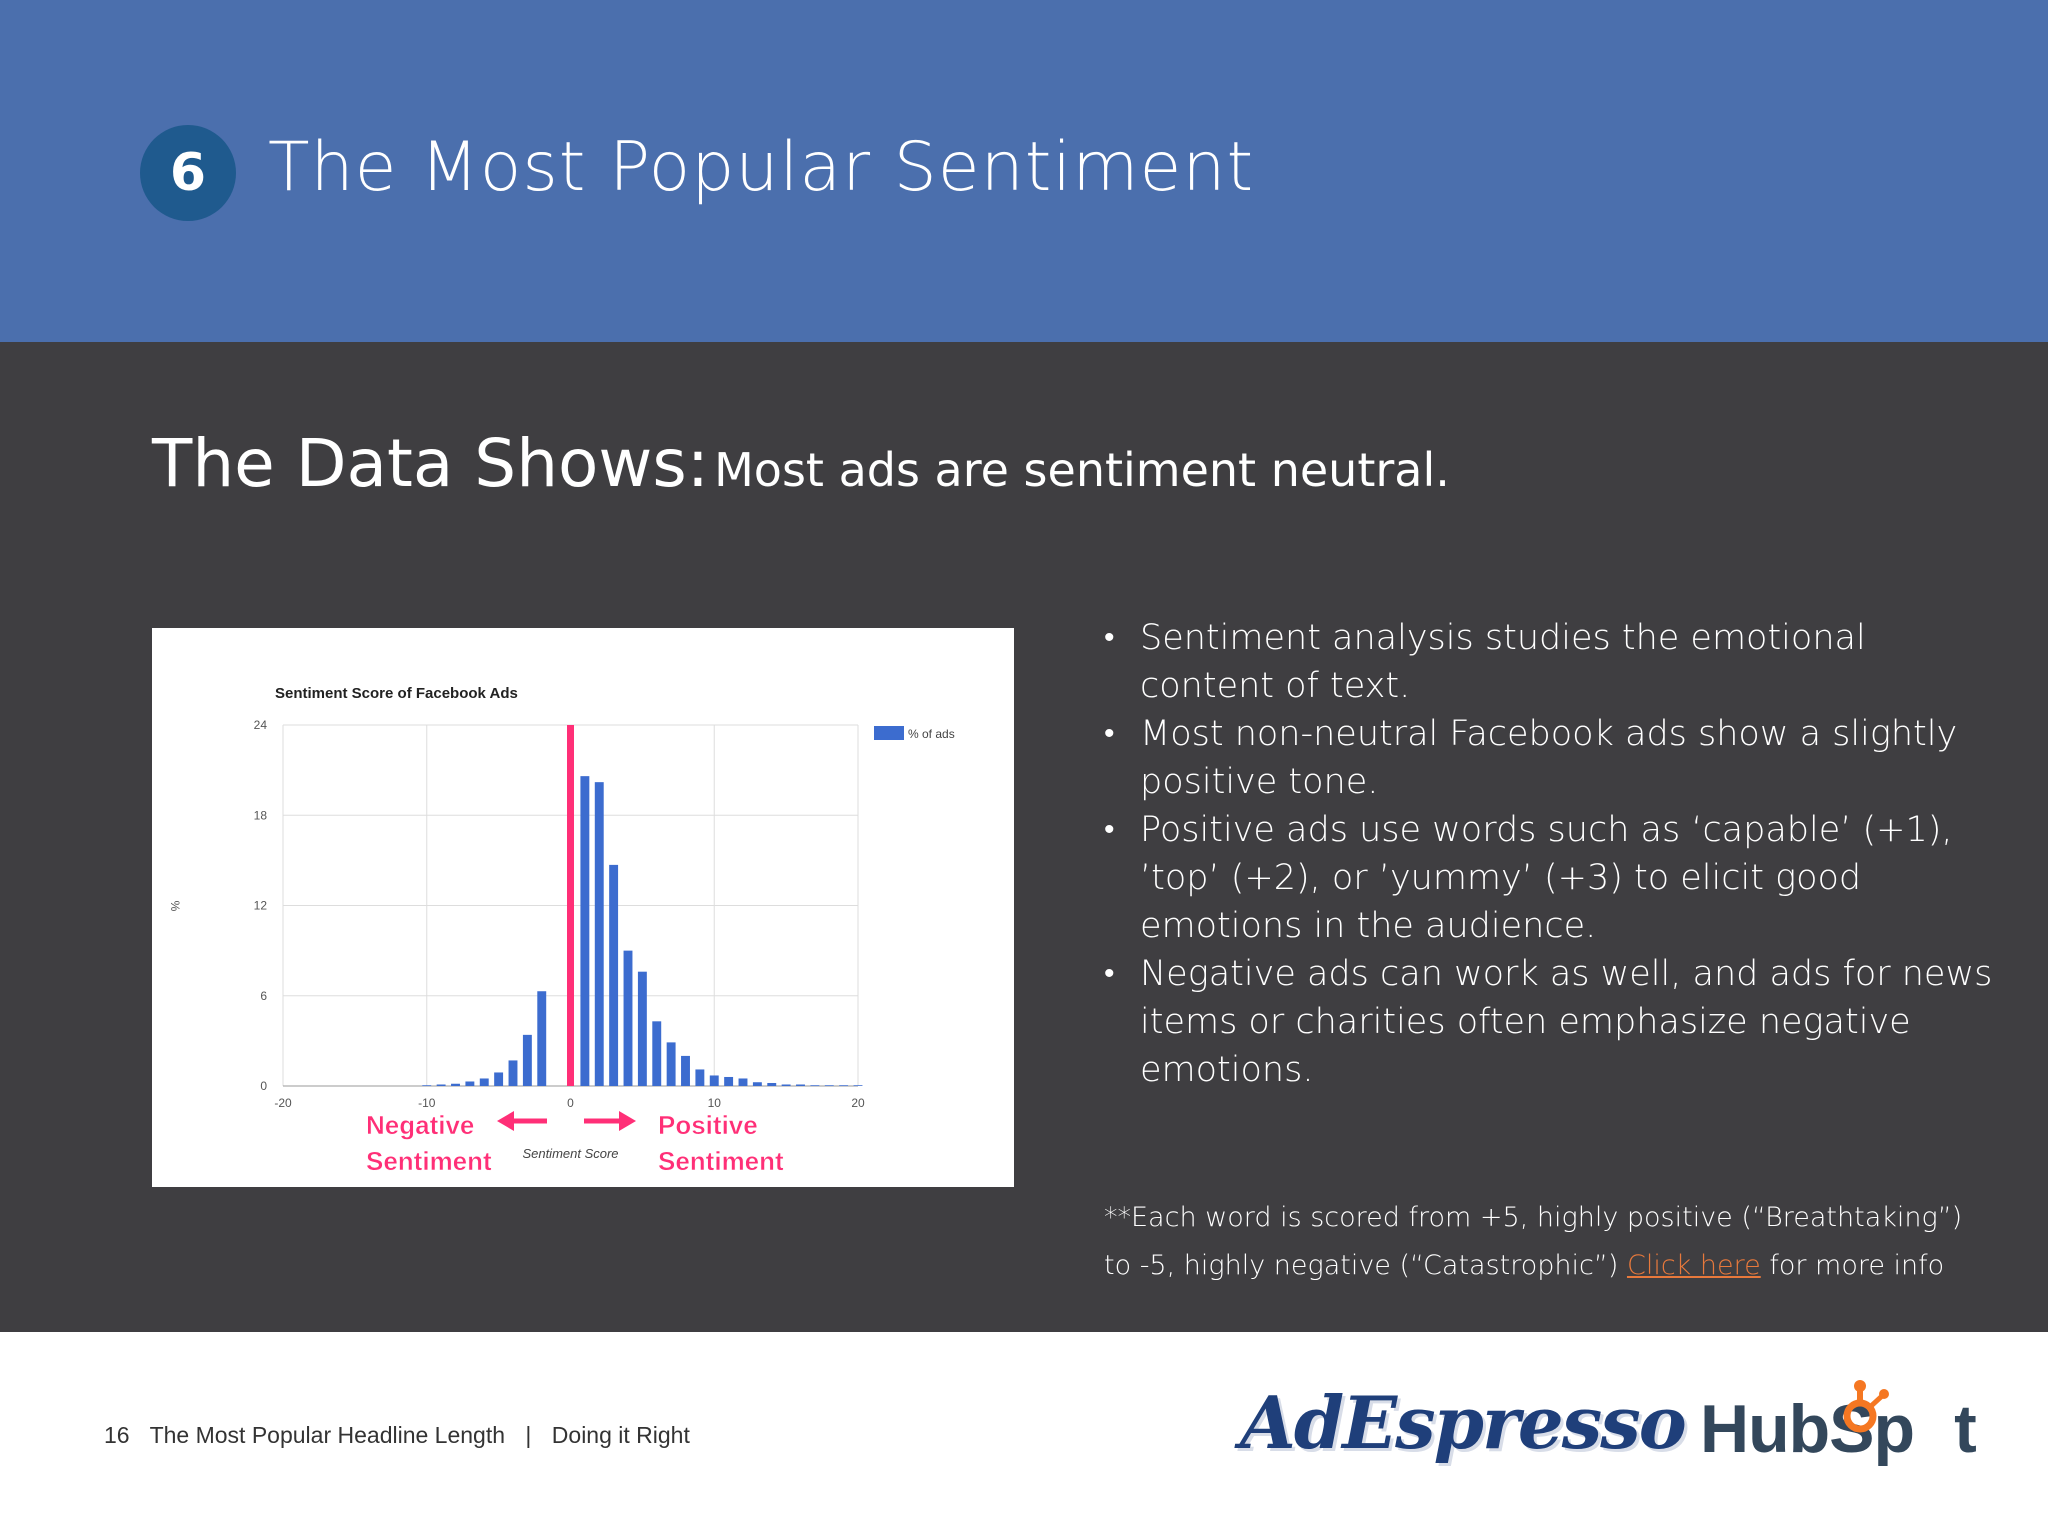  I want to click on hubspot-logo: HubSp t, so click(1838, 1429).